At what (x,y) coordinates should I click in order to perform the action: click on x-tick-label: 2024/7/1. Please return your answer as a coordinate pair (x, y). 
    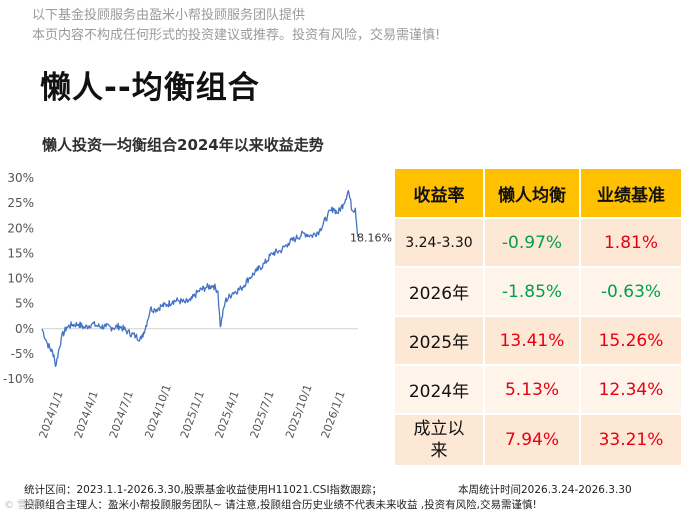
    Looking at the image, I should click on (121, 414).